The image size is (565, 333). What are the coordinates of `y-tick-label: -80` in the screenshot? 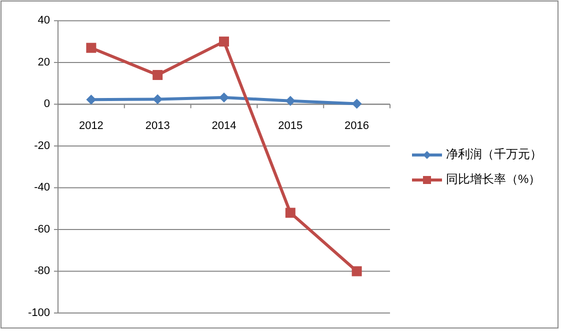 It's located at (42, 271).